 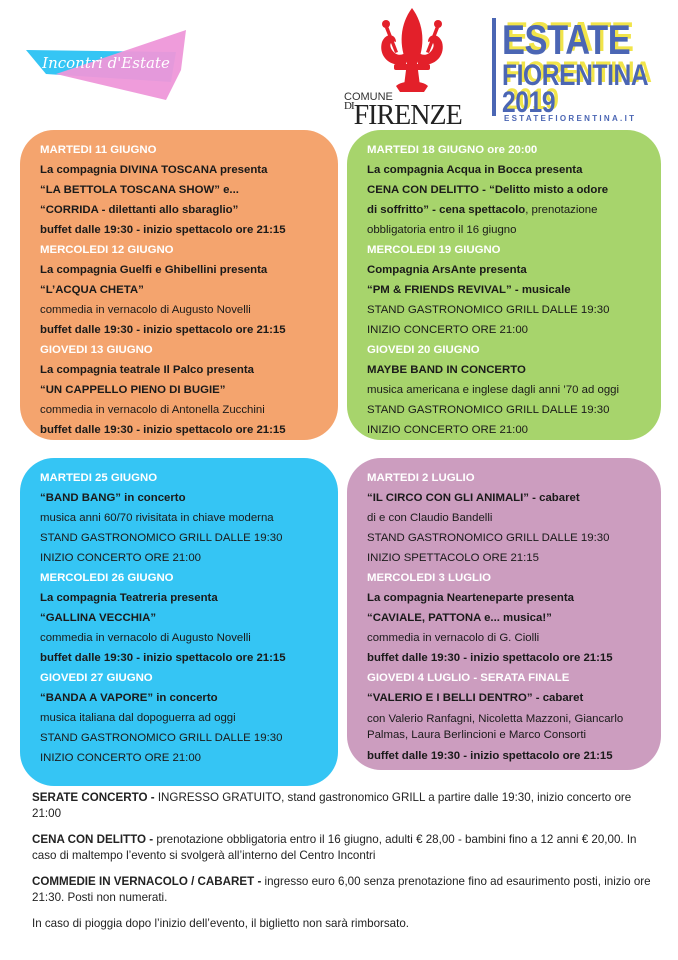 What do you see at coordinates (430, 518) in the screenshot?
I see `event-line: di e con Claudio Bandelli` at bounding box center [430, 518].